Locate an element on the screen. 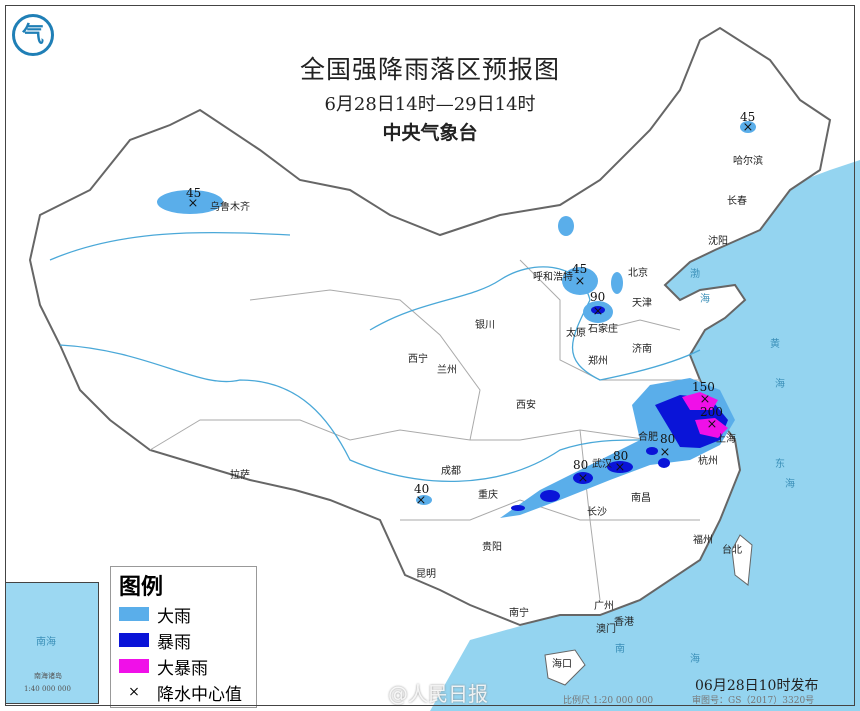 This screenshot has height=711, width=860. city-label: 长沙 is located at coordinates (597, 512).